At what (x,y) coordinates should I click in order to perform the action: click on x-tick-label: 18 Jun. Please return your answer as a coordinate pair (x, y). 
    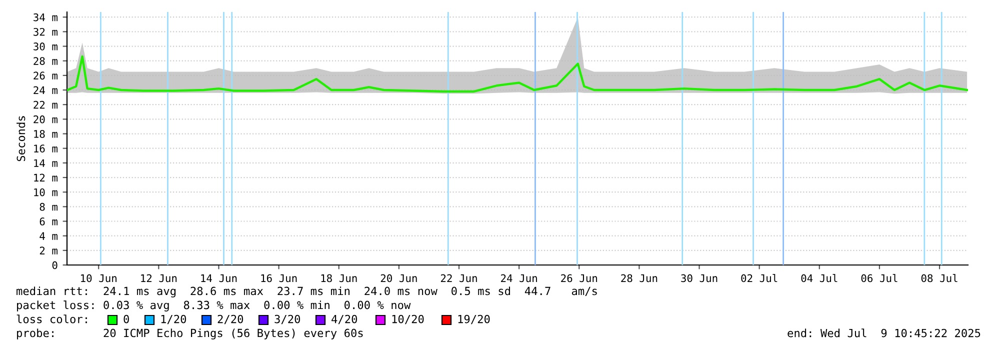
    Looking at the image, I should click on (339, 278).